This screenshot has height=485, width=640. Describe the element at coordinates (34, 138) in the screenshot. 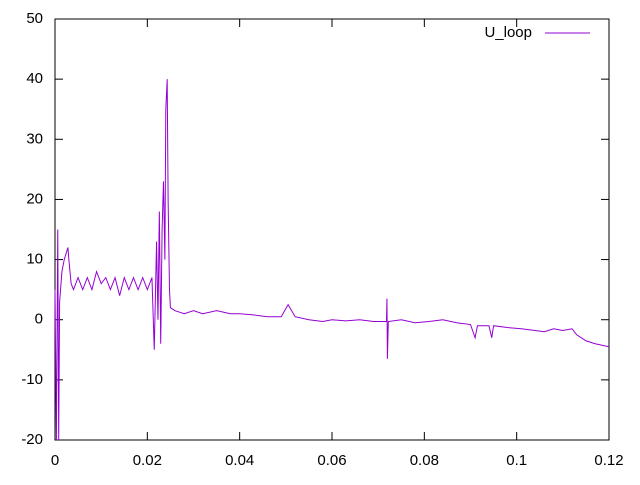

I see `y-tick-label: 30` at that location.